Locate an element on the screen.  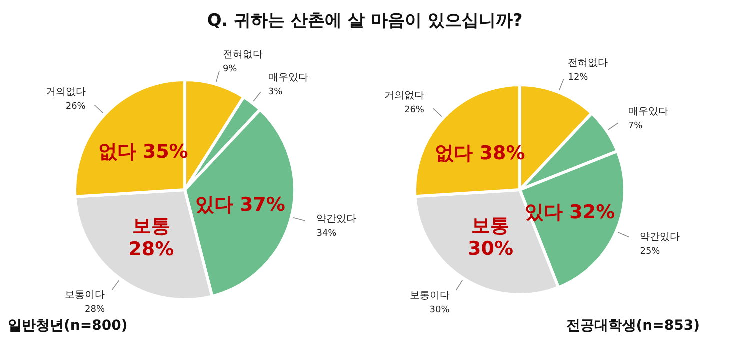
data-label: 3% is located at coordinates (276, 93).